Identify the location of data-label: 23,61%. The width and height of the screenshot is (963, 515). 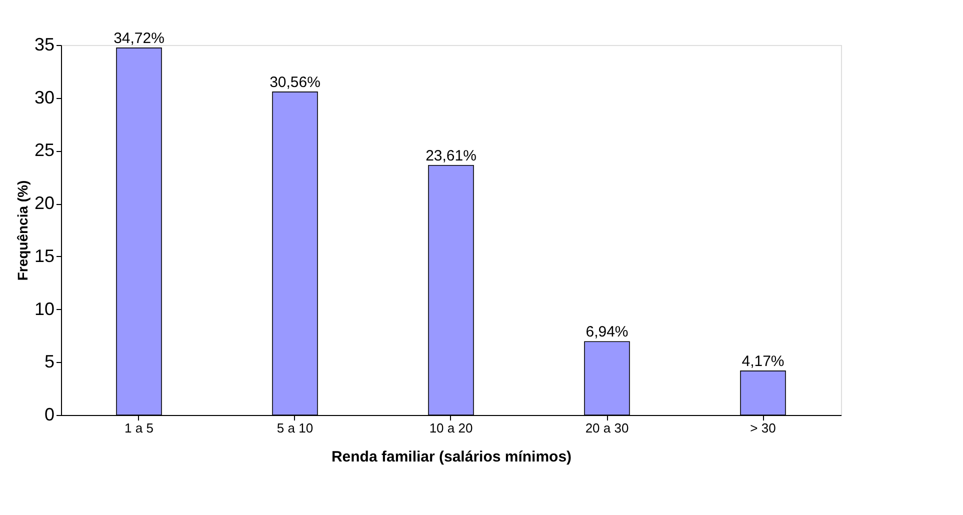
(451, 155).